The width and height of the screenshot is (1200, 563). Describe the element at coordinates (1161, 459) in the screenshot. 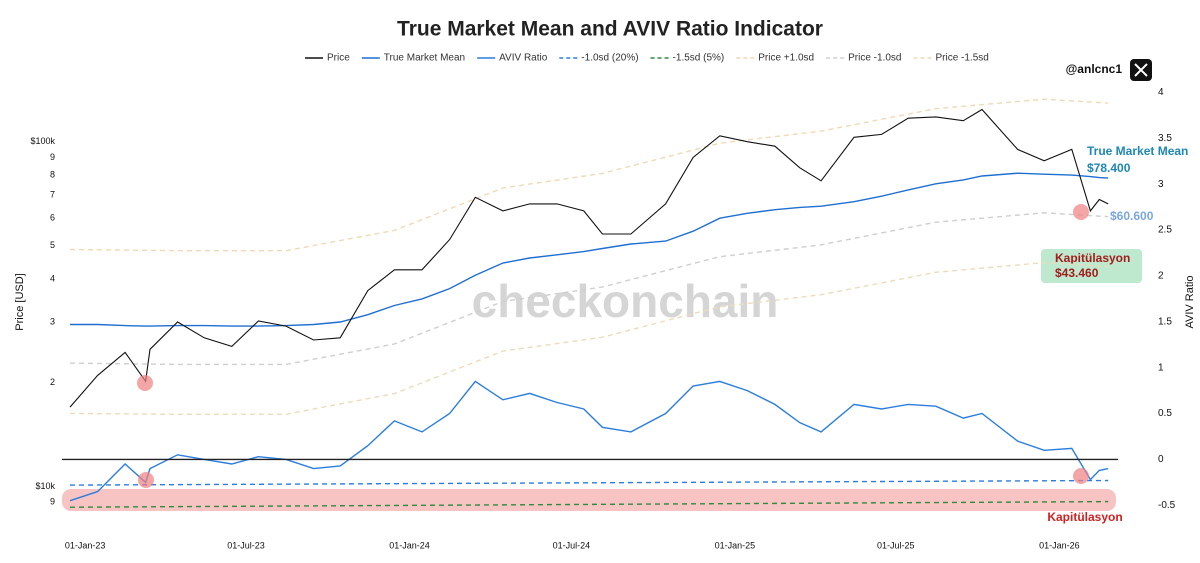

I see `y2-tick-label: 0` at that location.